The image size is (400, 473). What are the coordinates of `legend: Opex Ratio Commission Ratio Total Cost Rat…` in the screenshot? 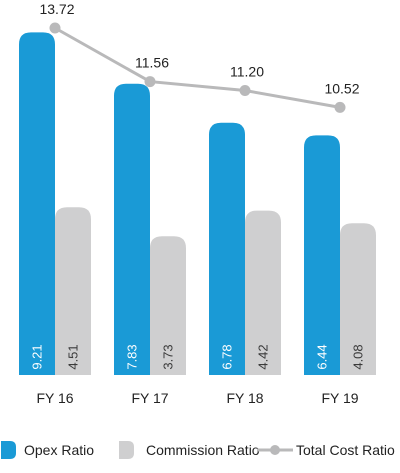 It's located at (198, 450).